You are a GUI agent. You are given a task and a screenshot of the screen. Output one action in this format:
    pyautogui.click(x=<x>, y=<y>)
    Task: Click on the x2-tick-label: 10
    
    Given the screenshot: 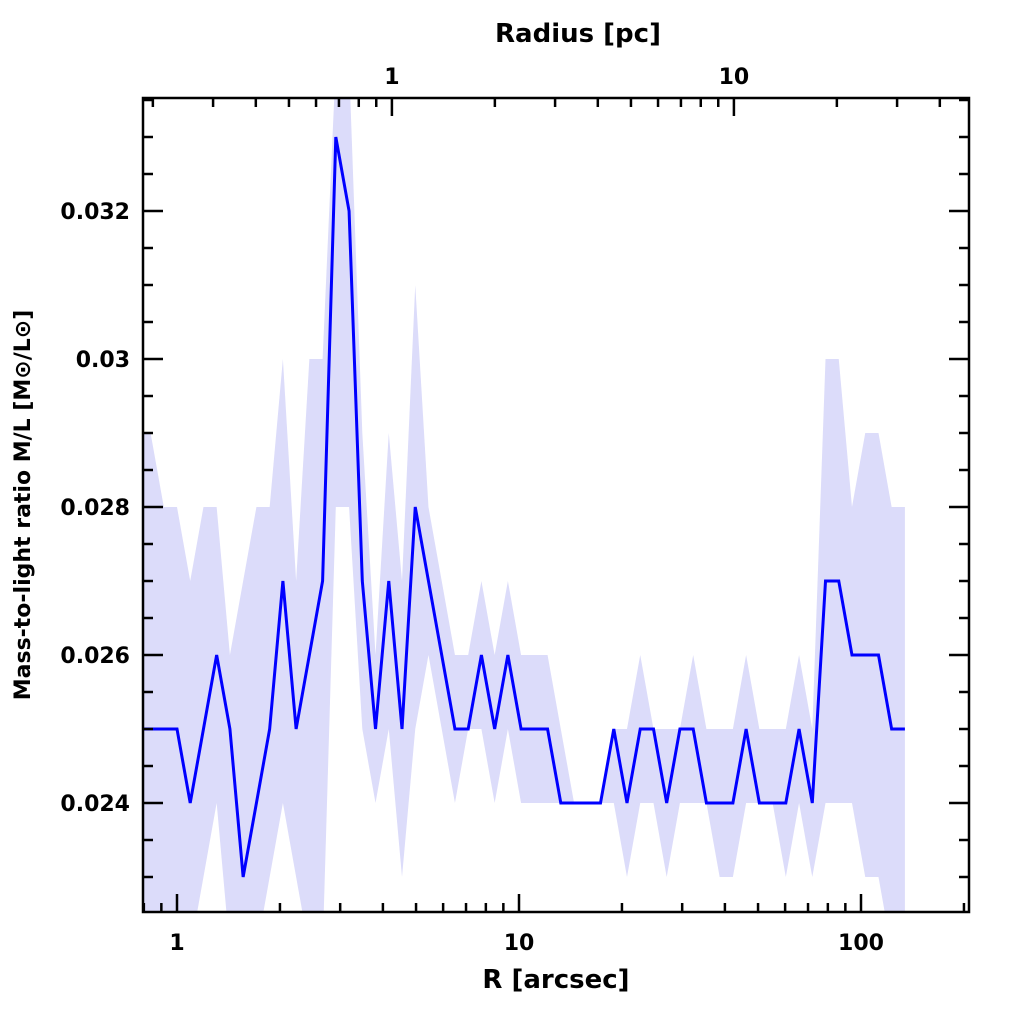 What is the action you would take?
    pyautogui.click(x=734, y=77)
    